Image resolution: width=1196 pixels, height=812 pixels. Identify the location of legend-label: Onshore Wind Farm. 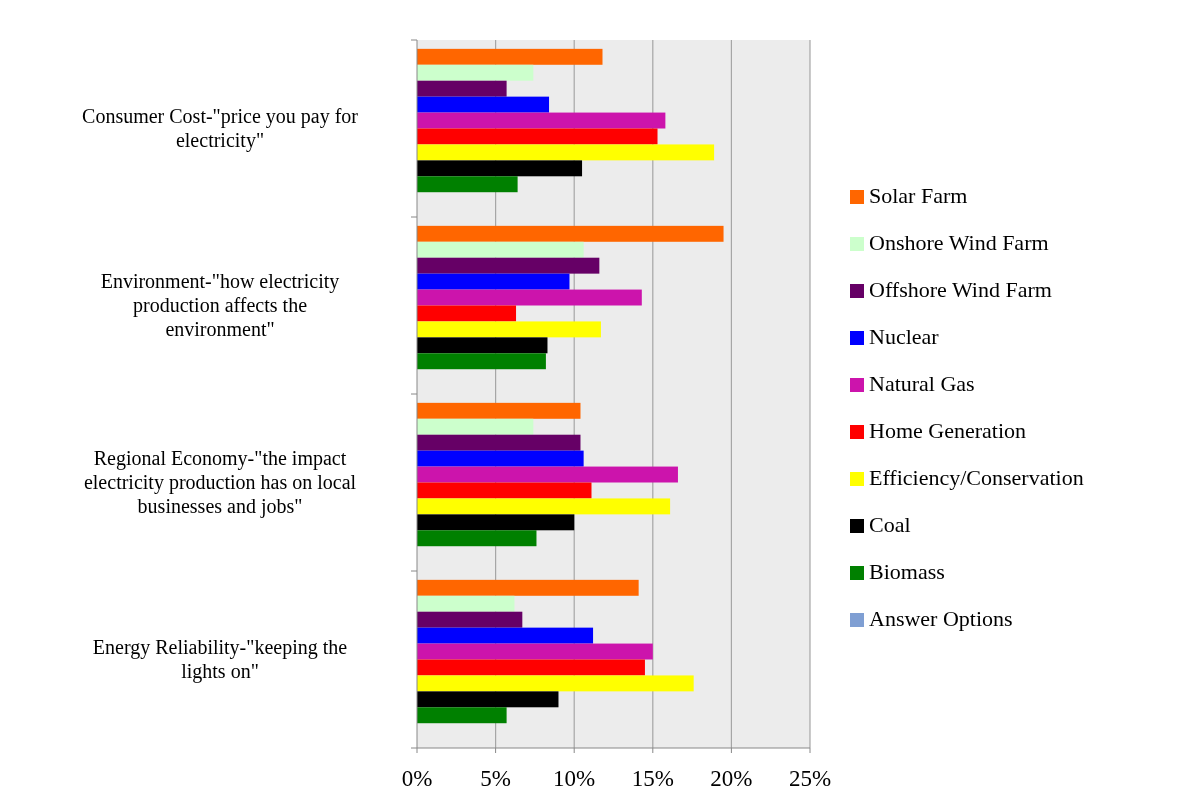
(959, 242).